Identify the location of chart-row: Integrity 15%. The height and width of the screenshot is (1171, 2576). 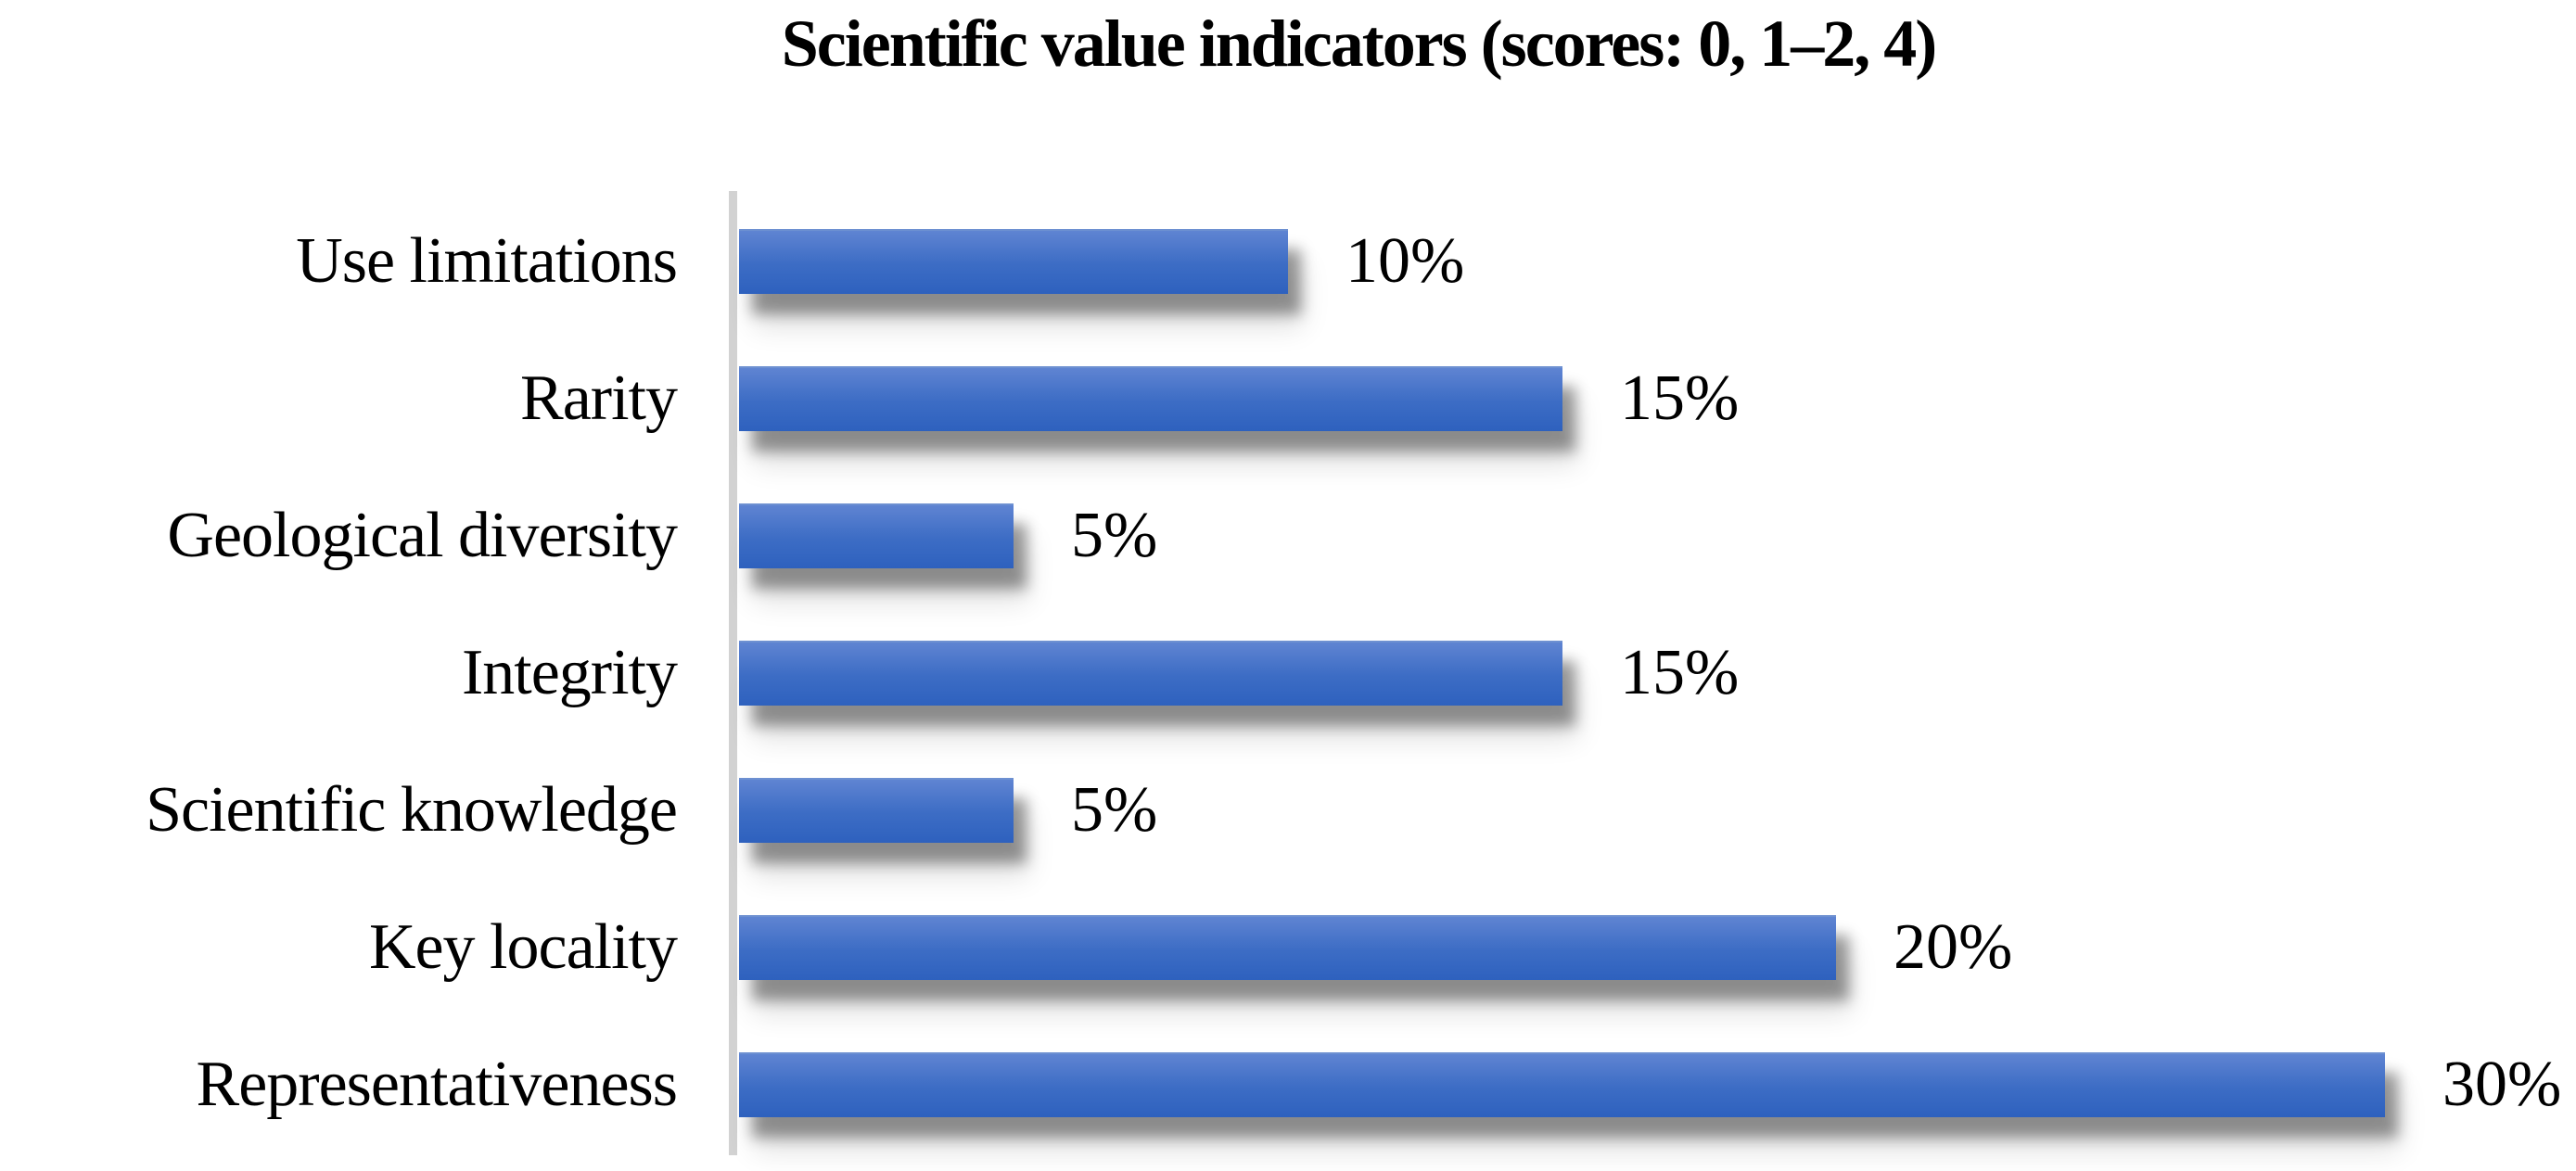
(1288, 673).